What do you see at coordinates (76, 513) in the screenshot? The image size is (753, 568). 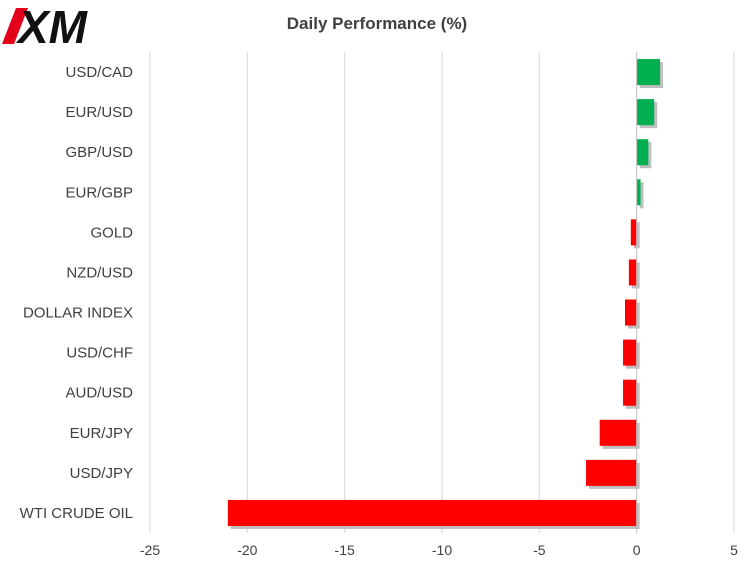 I see `category-label: WTI CRUDE OIL` at bounding box center [76, 513].